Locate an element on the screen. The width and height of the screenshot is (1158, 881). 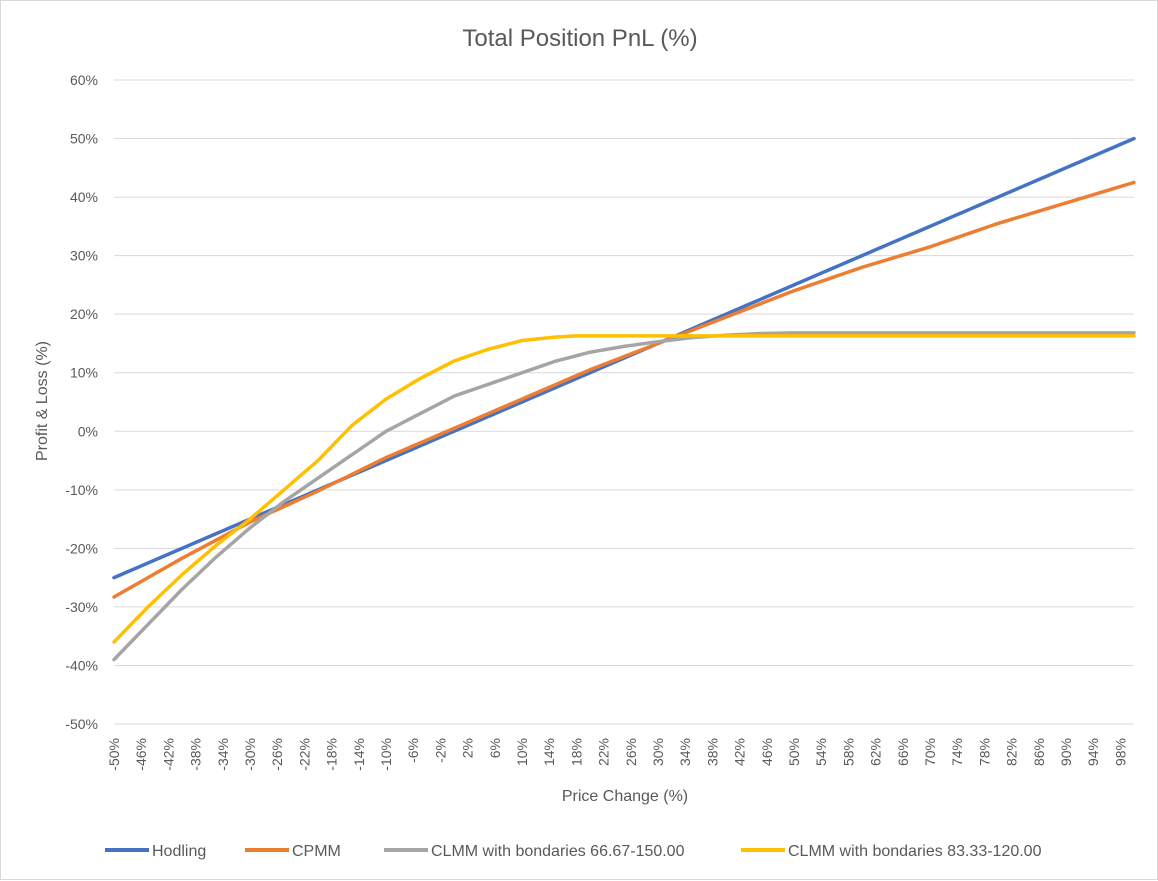
legend-label: CLMM with bondaries 83.33-120.00 is located at coordinates (915, 851).